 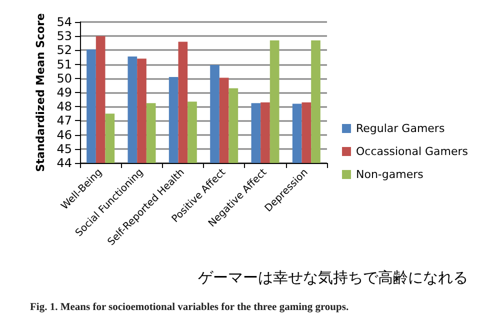 What do you see at coordinates (390, 174) in the screenshot?
I see `legend-label: Non-gamers` at bounding box center [390, 174].